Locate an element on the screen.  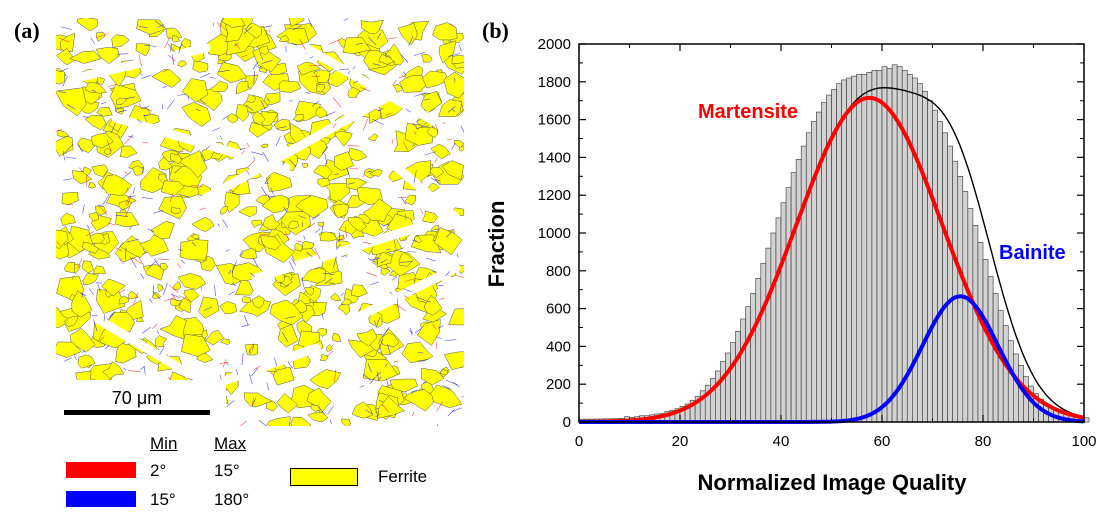
panel-a-label: (a) is located at coordinates (27, 30).